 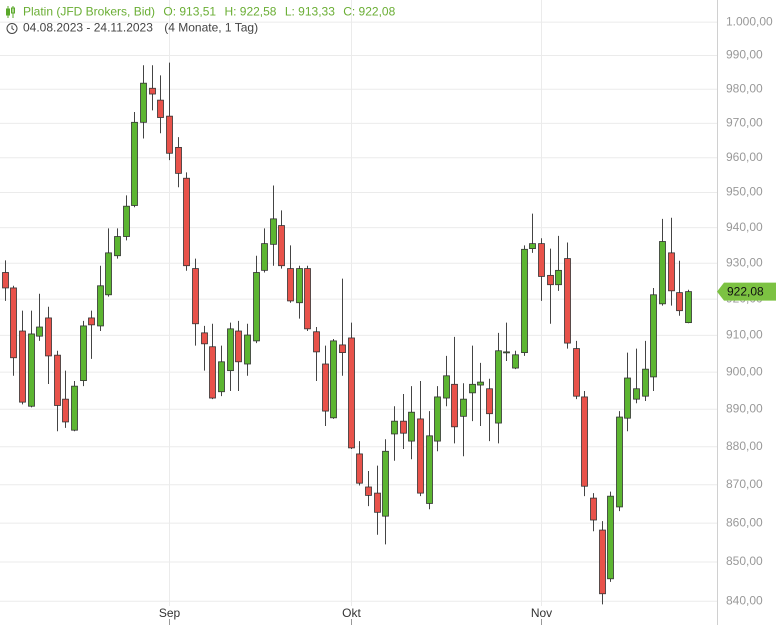 I want to click on x-tick-label: Nov, so click(x=541, y=613).